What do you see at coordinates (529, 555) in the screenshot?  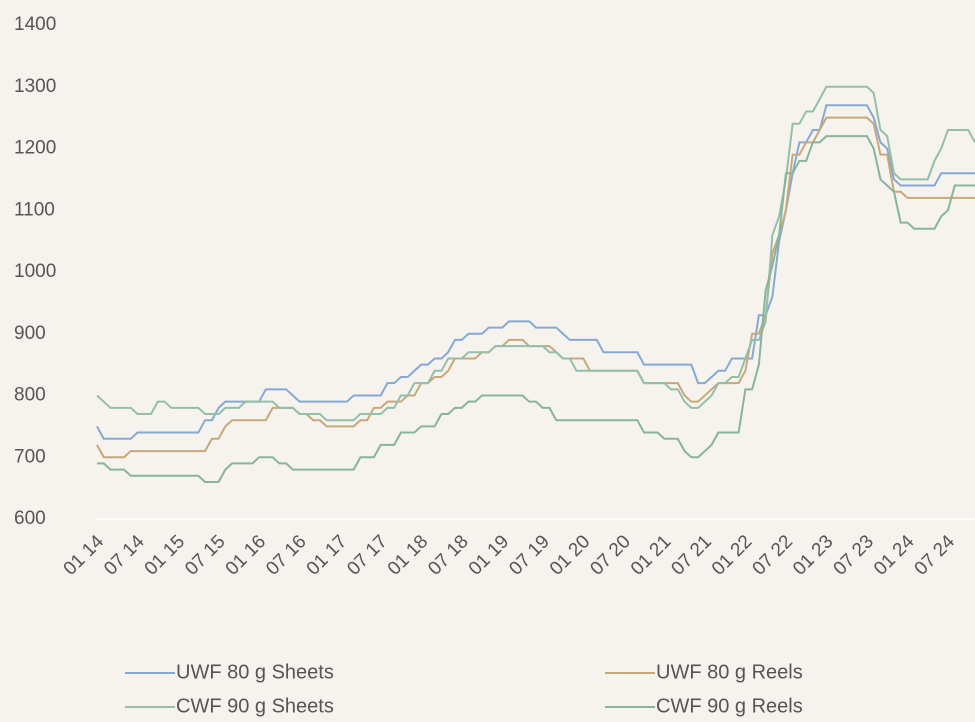 I see `x-tick-label: 07 19` at bounding box center [529, 555].